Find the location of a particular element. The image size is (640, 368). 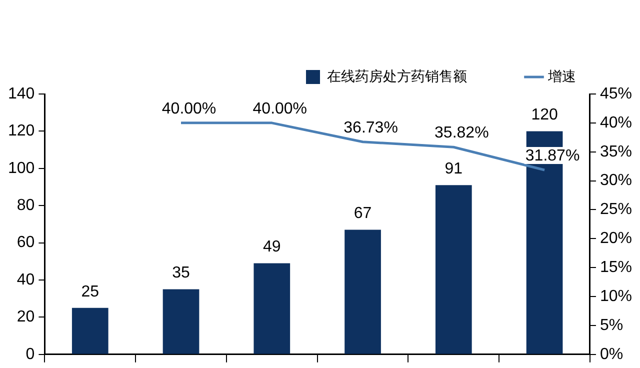

data-label: 49 is located at coordinates (271, 247).